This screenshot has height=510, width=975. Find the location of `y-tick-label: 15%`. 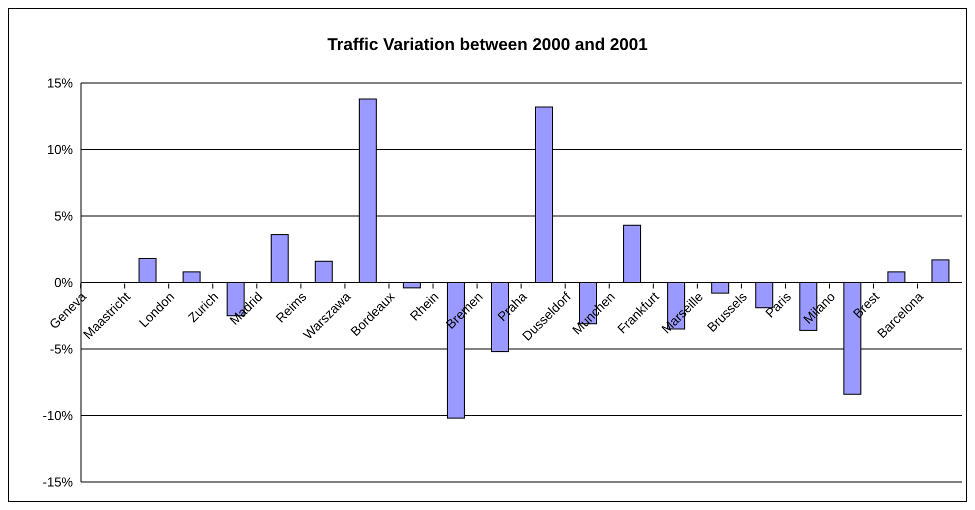

y-tick-label: 15% is located at coordinates (60, 83).